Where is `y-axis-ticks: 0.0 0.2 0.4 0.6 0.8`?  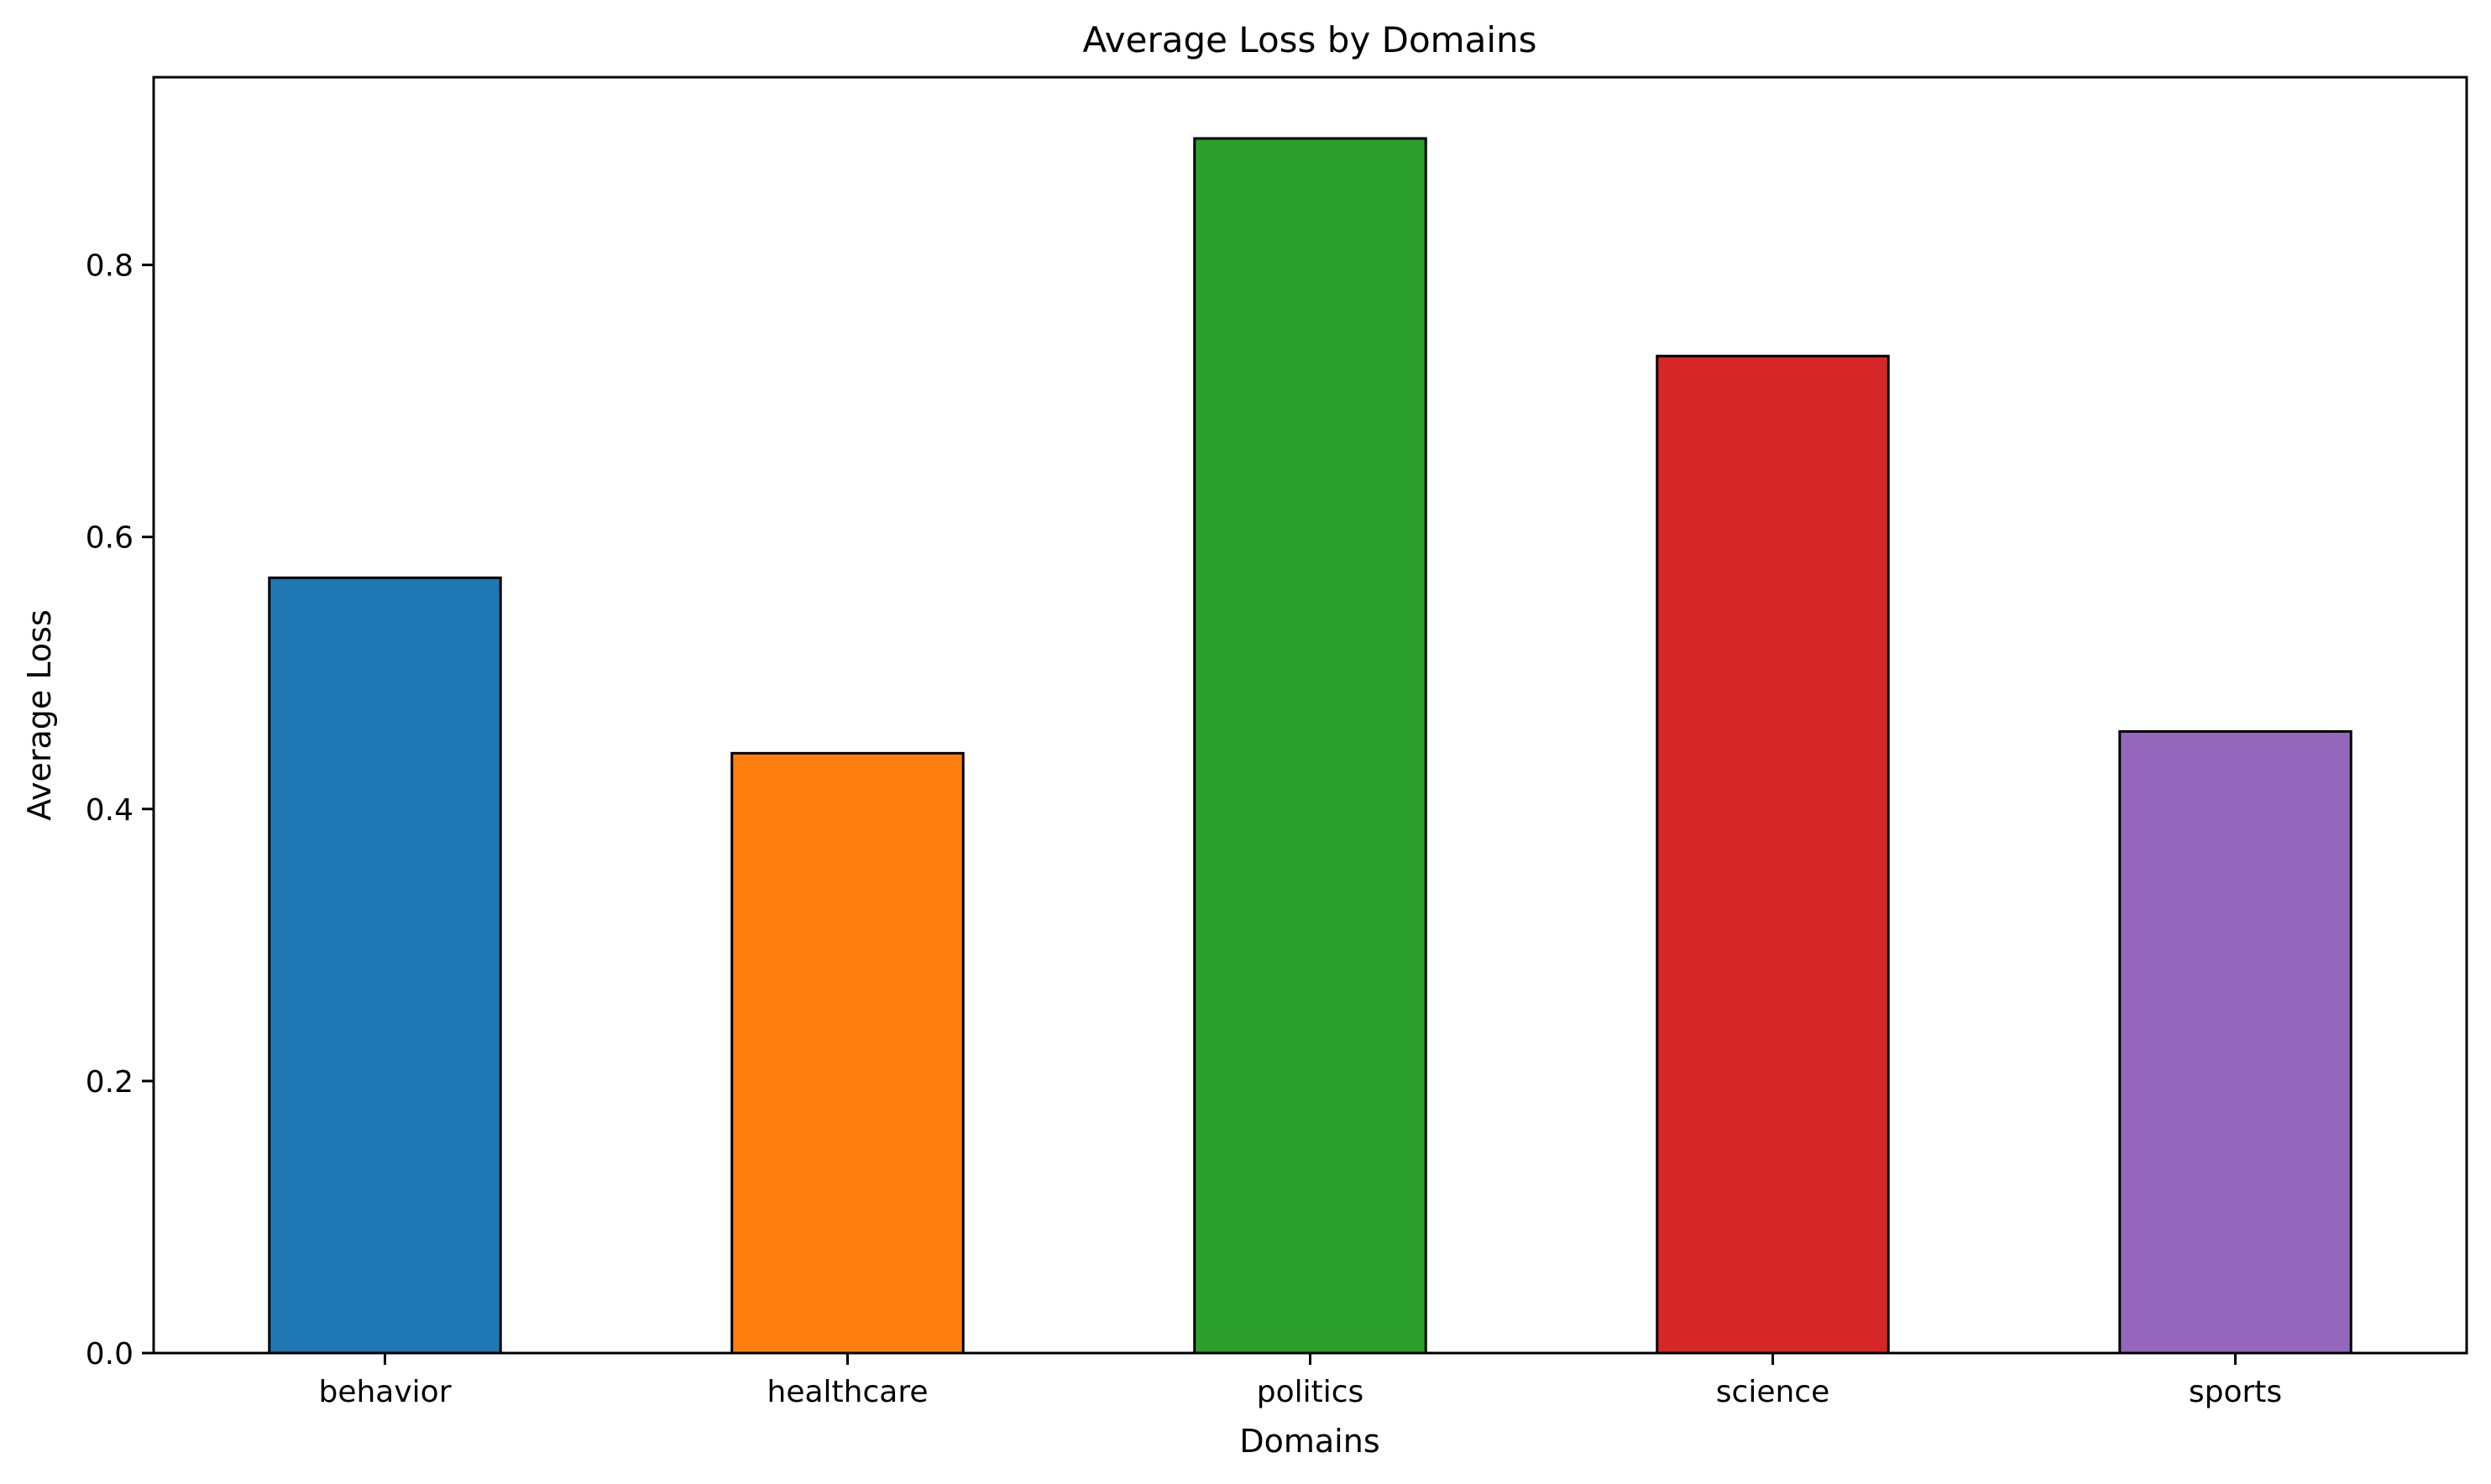
y-axis-ticks: 0.0 0.2 0.4 0.6 0.8 is located at coordinates (120, 810).